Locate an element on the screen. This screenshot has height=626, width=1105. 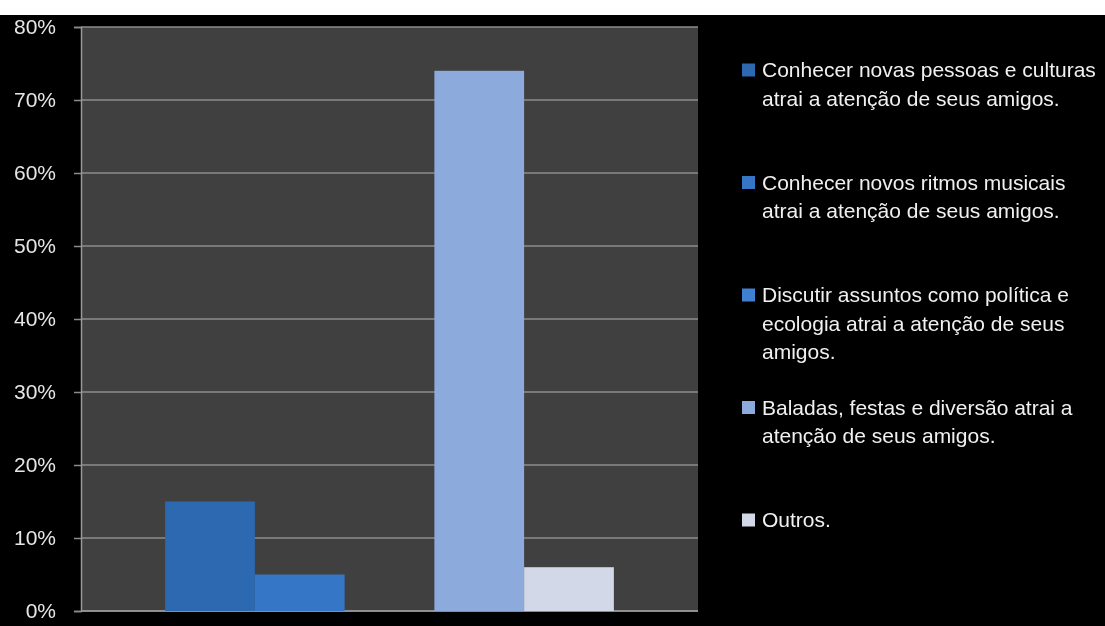
y-tick-label: 70% is located at coordinates (34, 100).